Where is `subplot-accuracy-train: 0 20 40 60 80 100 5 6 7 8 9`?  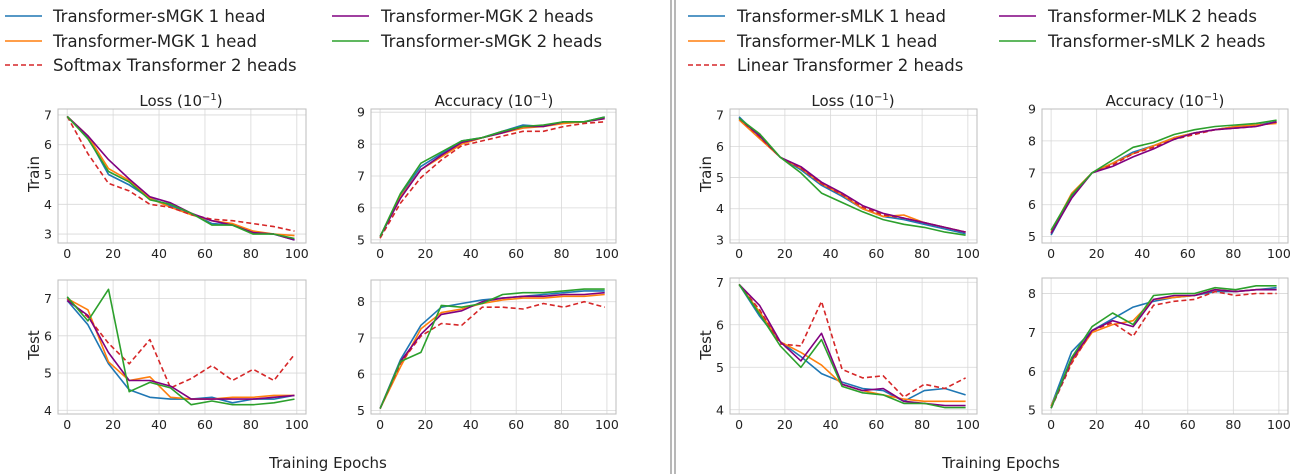 subplot-accuracy-train: 0 20 40 60 80 100 5 6 7 8 9 is located at coordinates (488, 183).